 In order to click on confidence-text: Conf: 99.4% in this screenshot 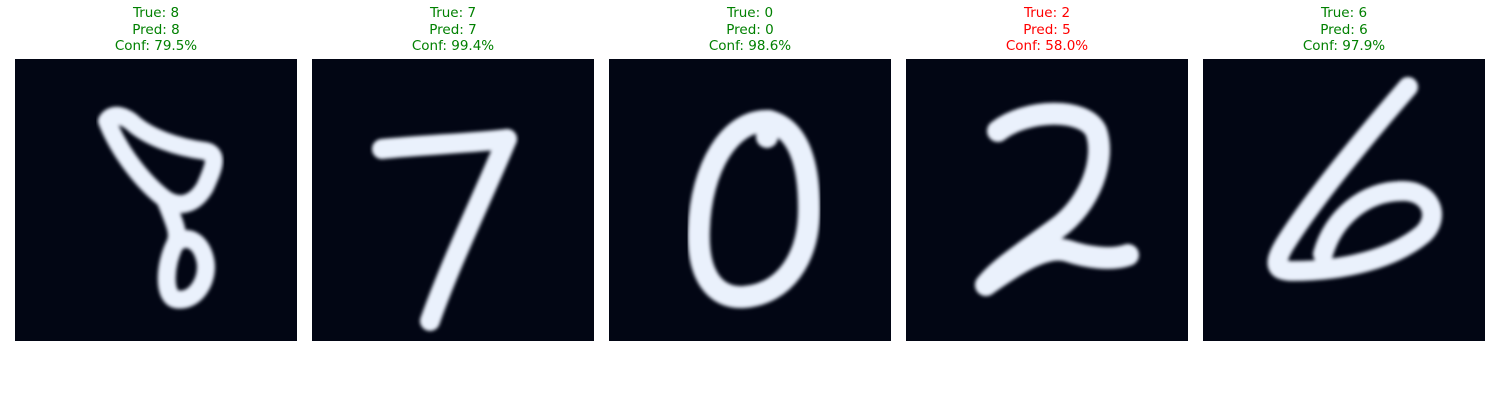, I will do `click(453, 46)`.